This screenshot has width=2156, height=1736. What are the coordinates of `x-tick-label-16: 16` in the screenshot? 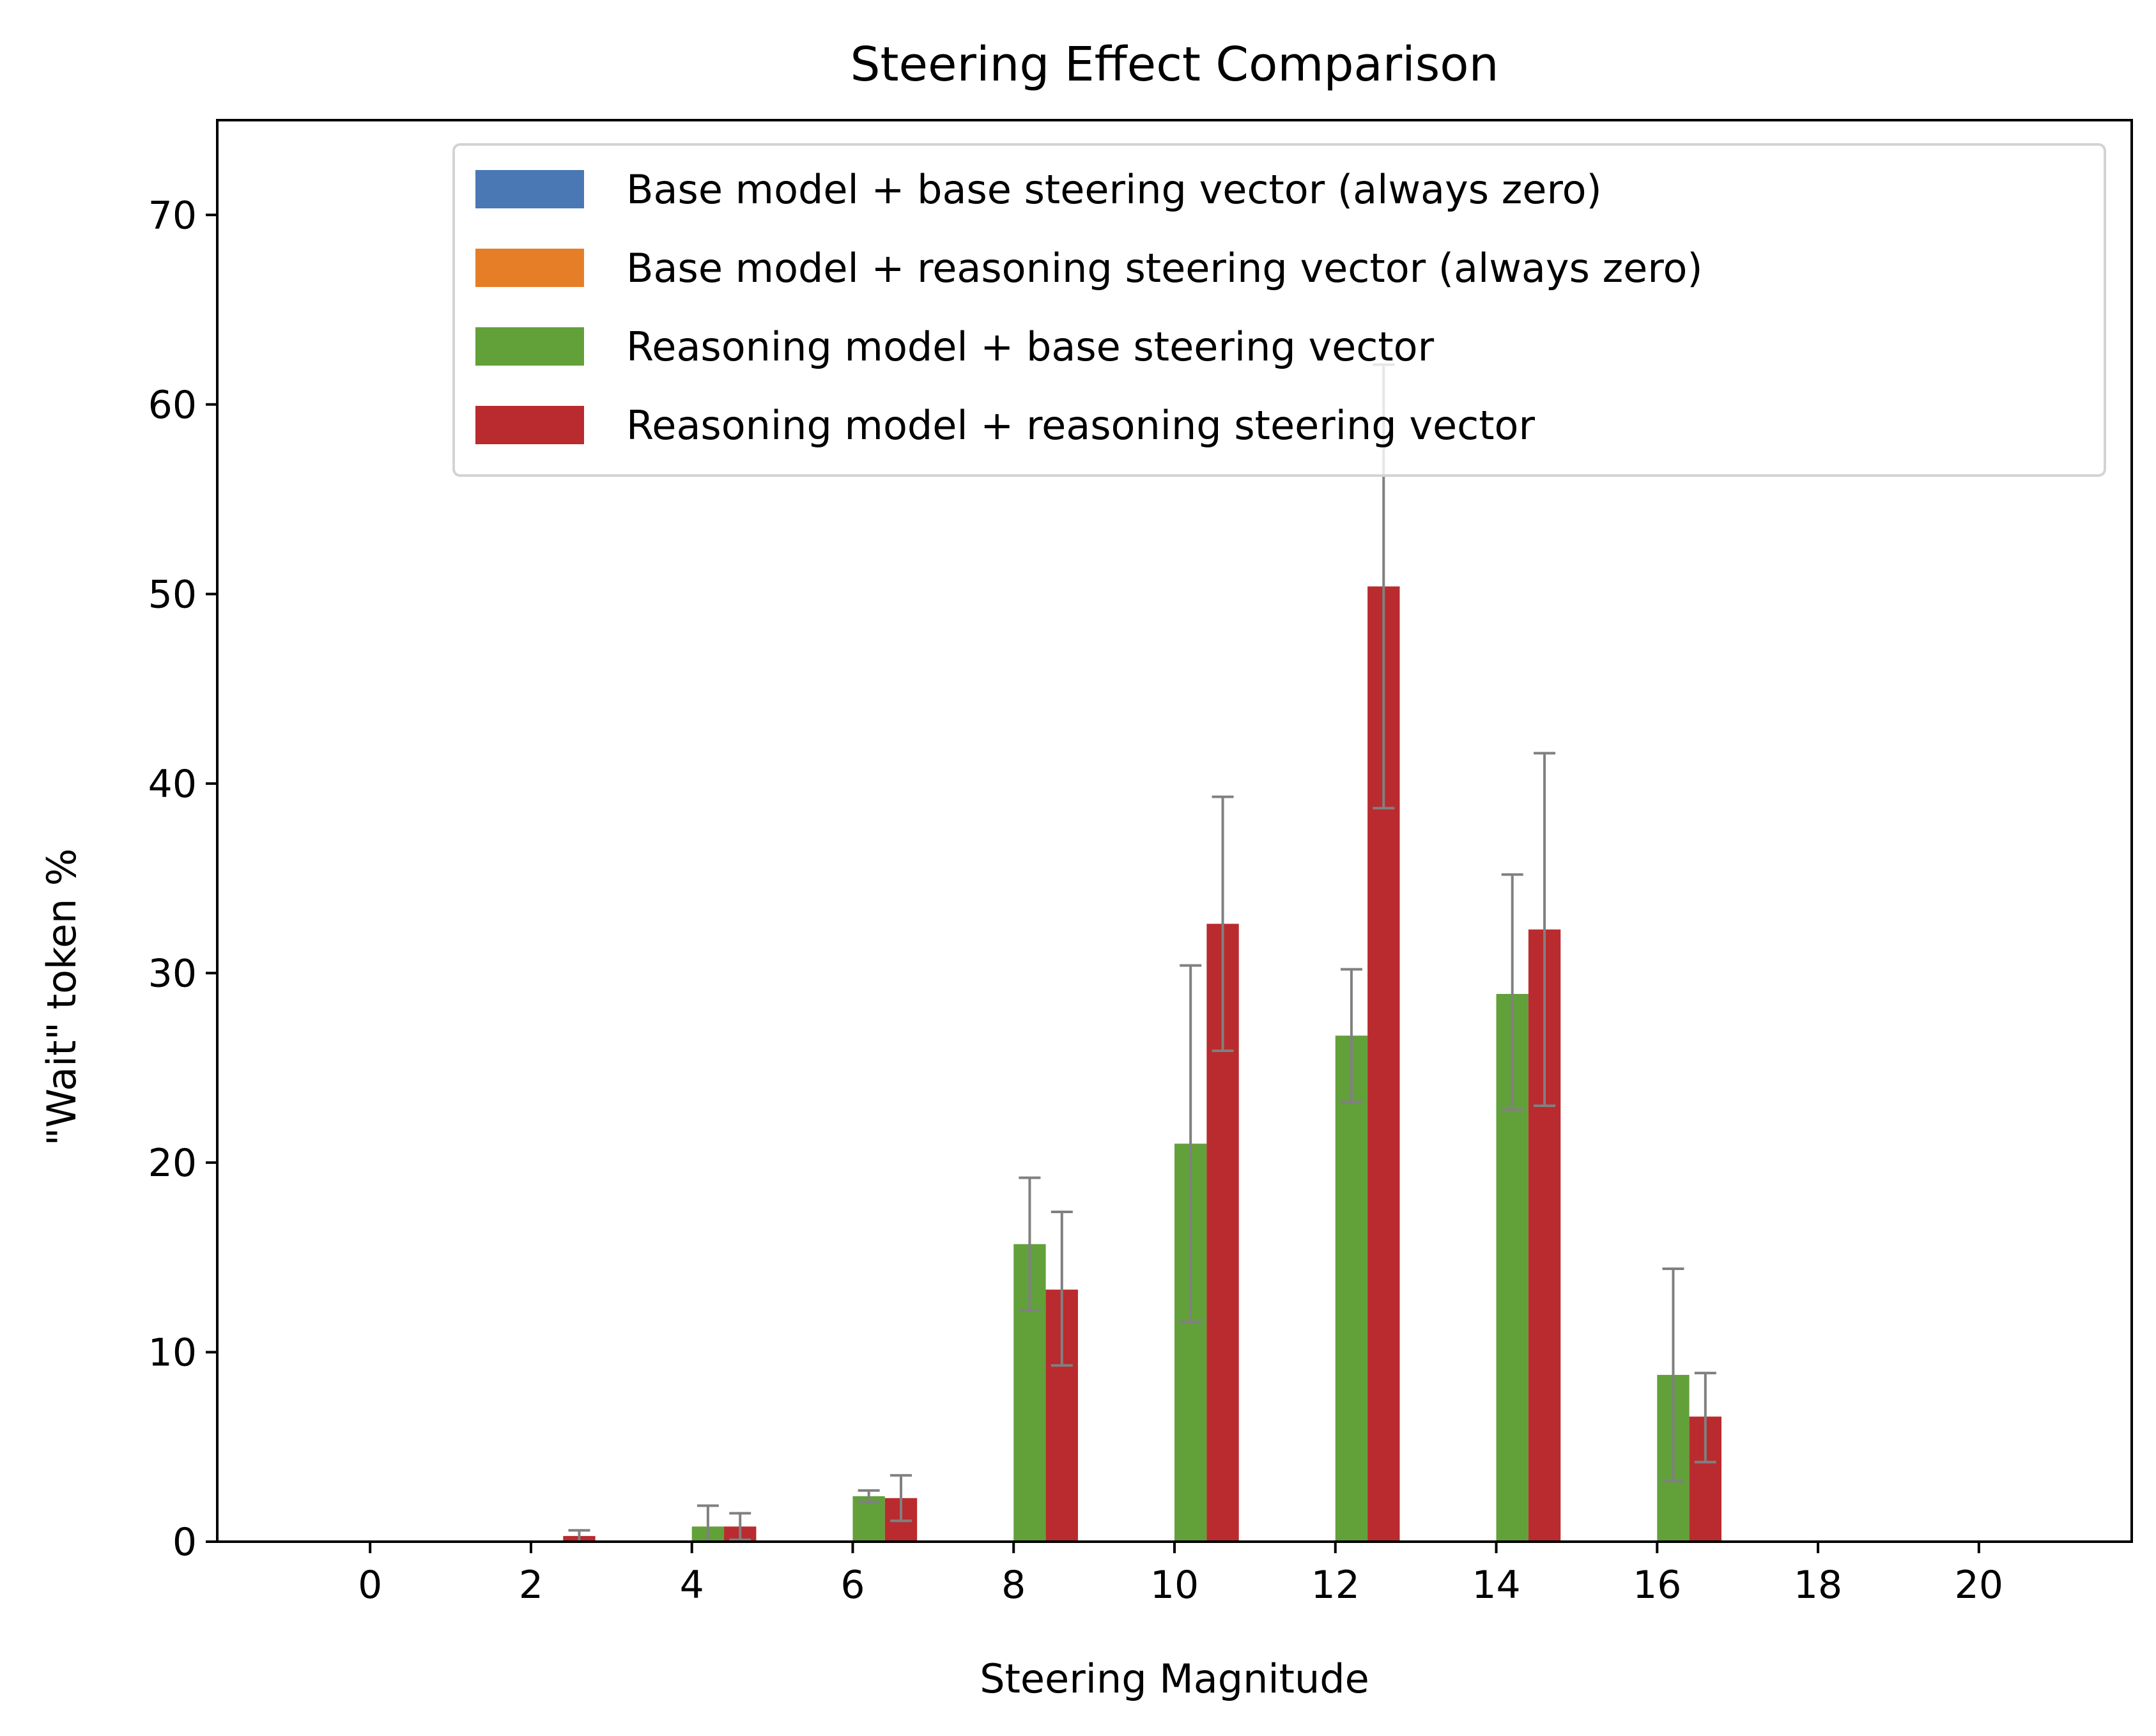 It's located at (1657, 1585).